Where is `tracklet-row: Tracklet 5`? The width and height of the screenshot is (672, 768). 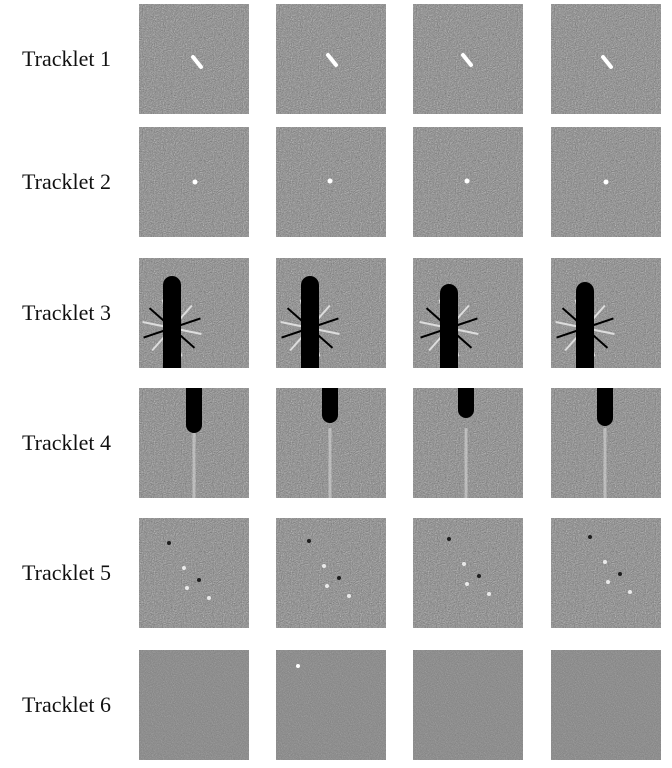
tracklet-row: Tracklet 5 is located at coordinates (336, 573).